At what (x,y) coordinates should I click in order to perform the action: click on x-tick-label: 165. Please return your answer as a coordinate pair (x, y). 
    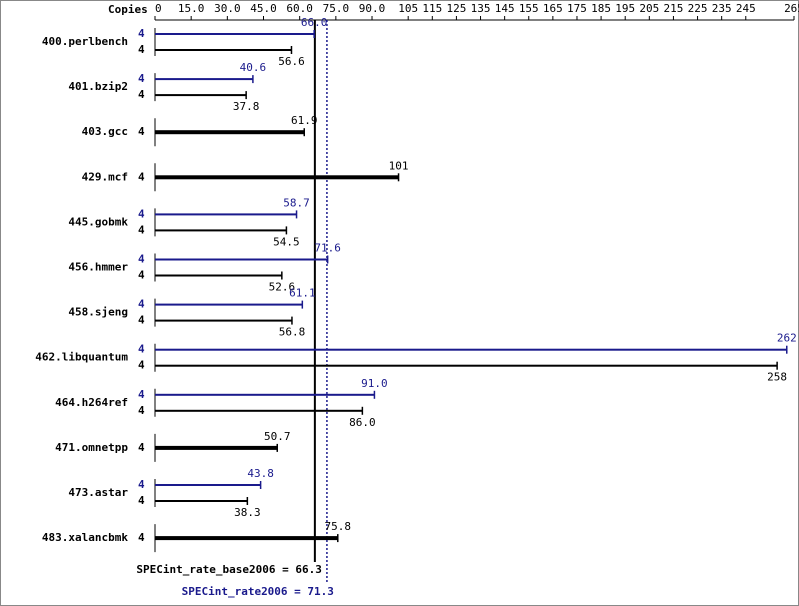
    Looking at the image, I should click on (553, 8).